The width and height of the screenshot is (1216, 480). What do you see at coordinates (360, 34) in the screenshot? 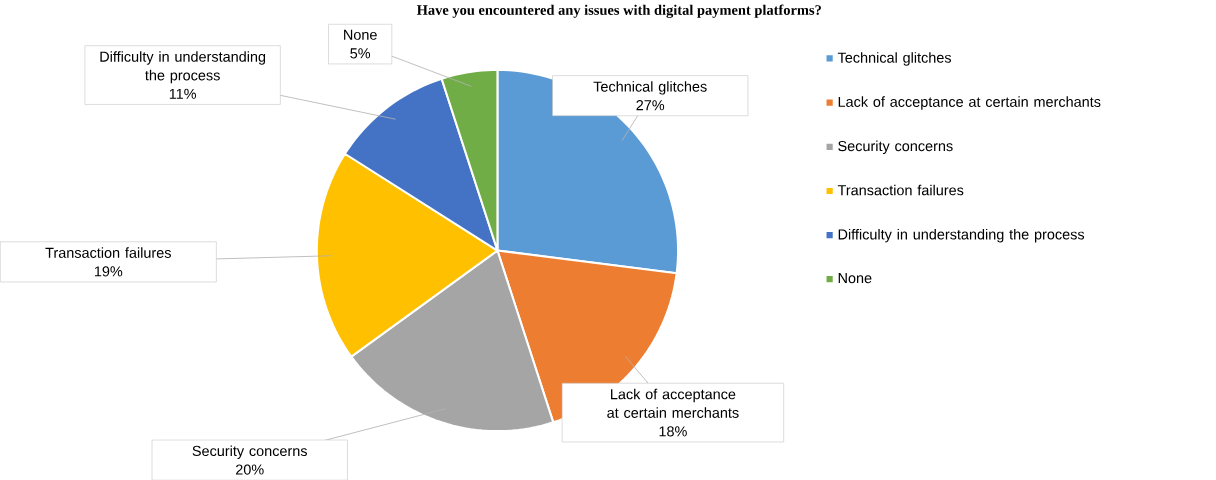
I see `slice-label: None` at bounding box center [360, 34].